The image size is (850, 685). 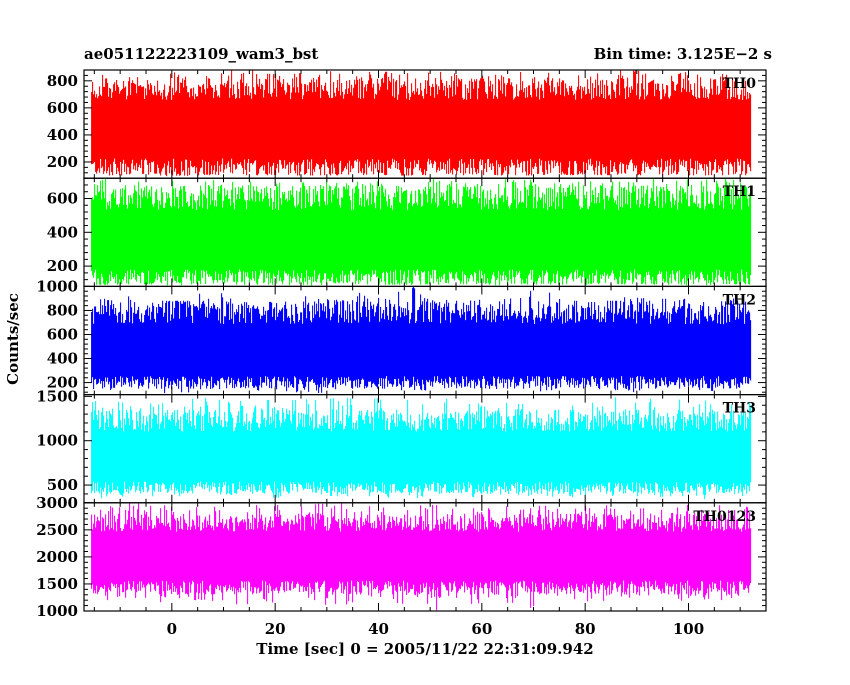 I want to click on x-tick-label: 100, so click(x=688, y=629).